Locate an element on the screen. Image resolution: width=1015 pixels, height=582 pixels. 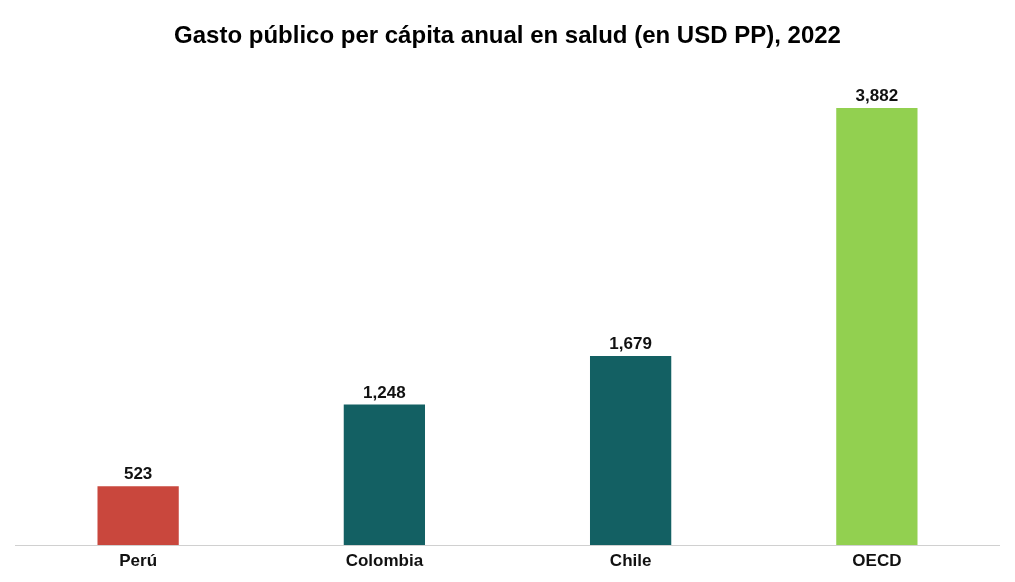
data-label: 1,248 is located at coordinates (384, 392).